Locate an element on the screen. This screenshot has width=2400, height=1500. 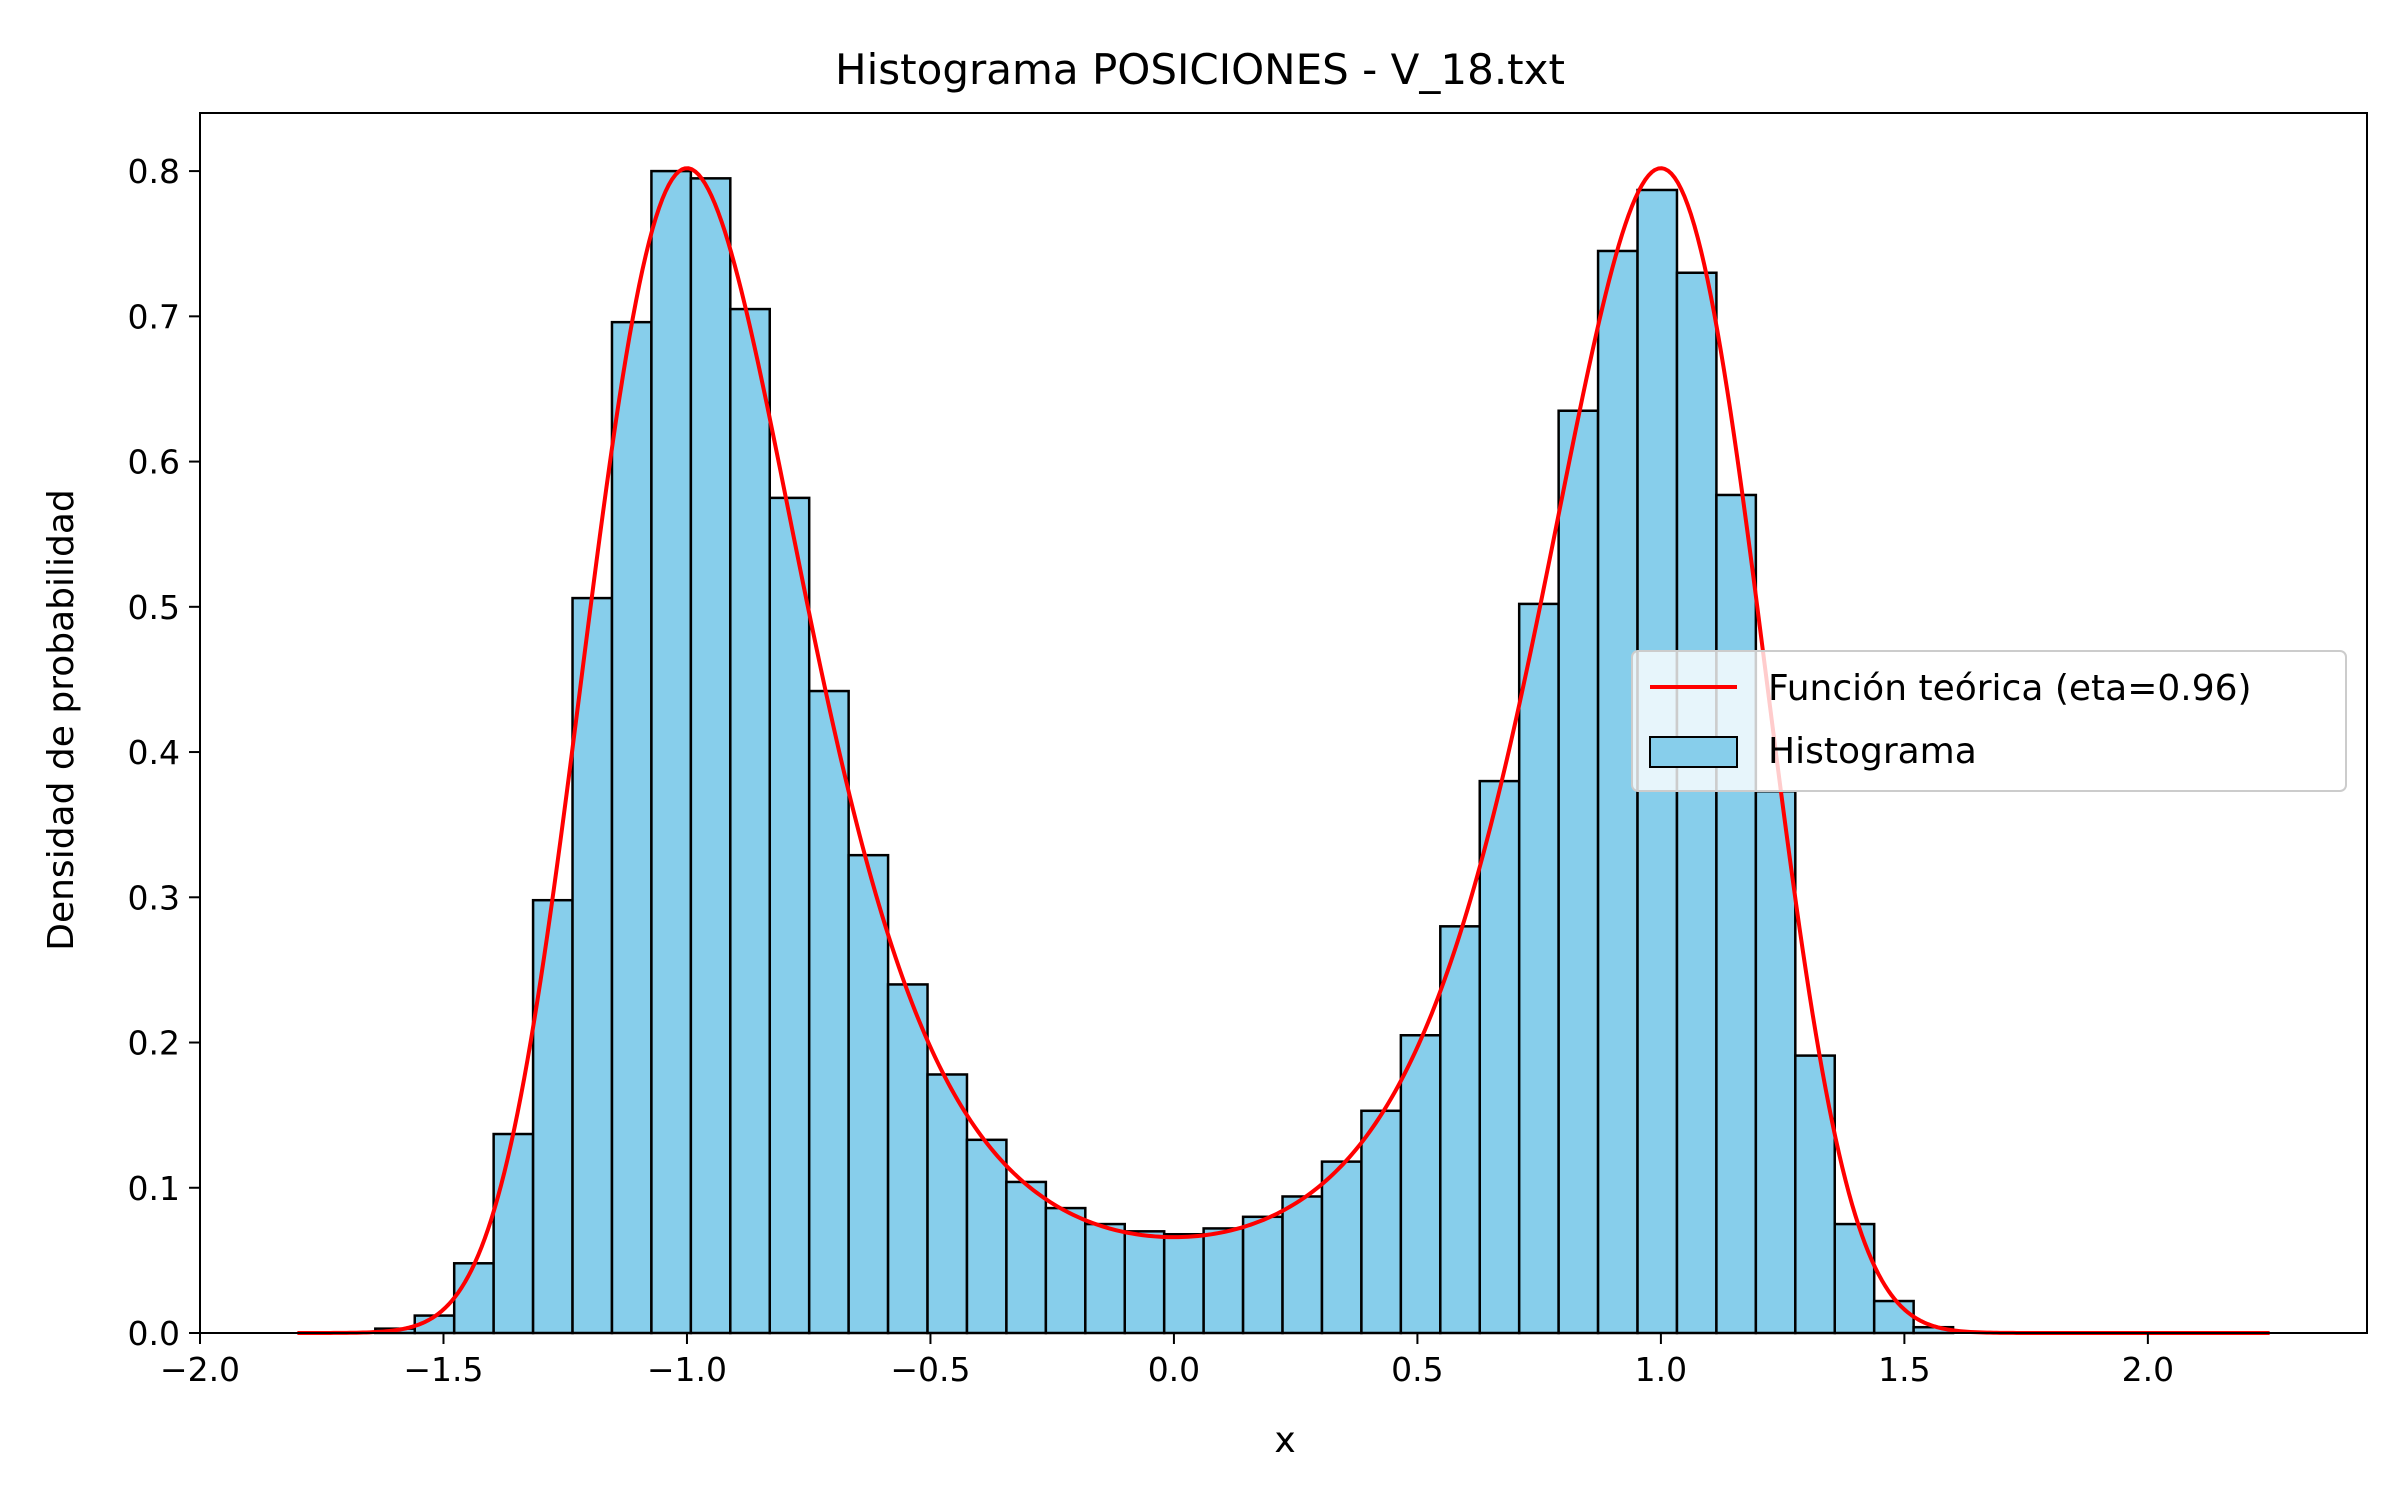
y-tick-label: 0.1 is located at coordinates (154, 1188).